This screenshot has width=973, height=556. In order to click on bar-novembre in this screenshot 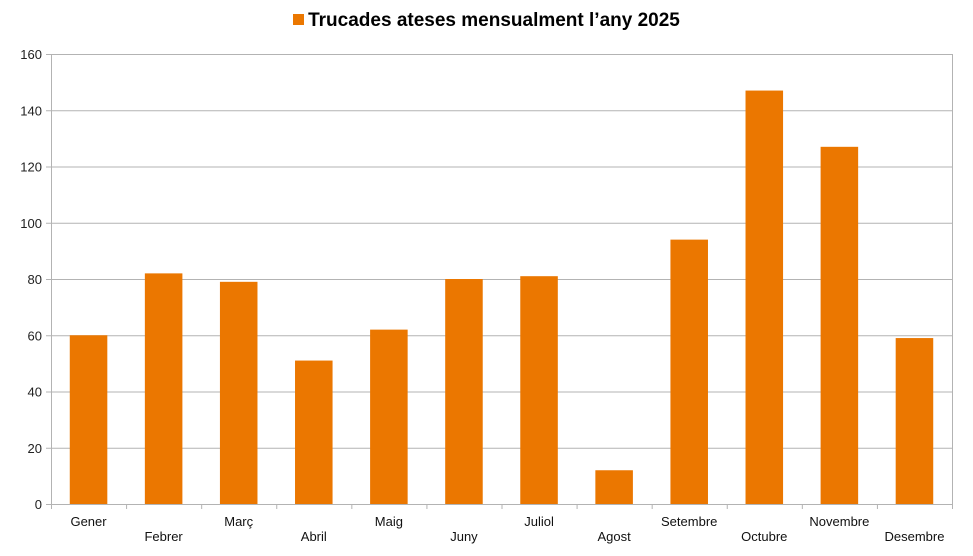, I will do `click(839, 325)`.